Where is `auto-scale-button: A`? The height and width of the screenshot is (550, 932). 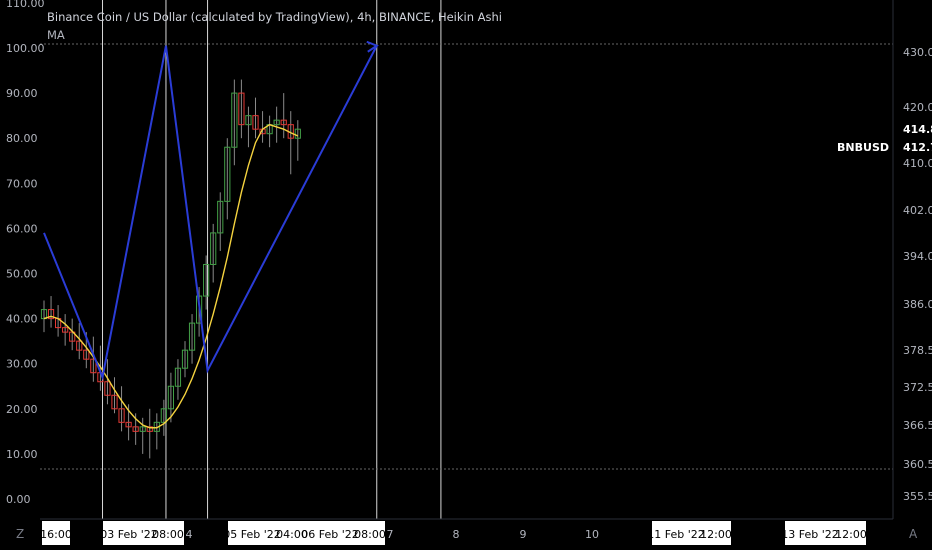
auto-scale-button: A is located at coordinates (913, 534).